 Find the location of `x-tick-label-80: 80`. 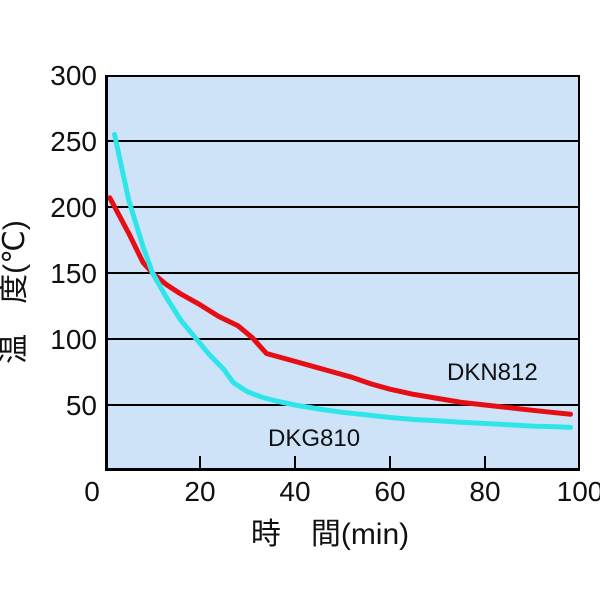

x-tick-label-80: 80 is located at coordinates (484, 491).